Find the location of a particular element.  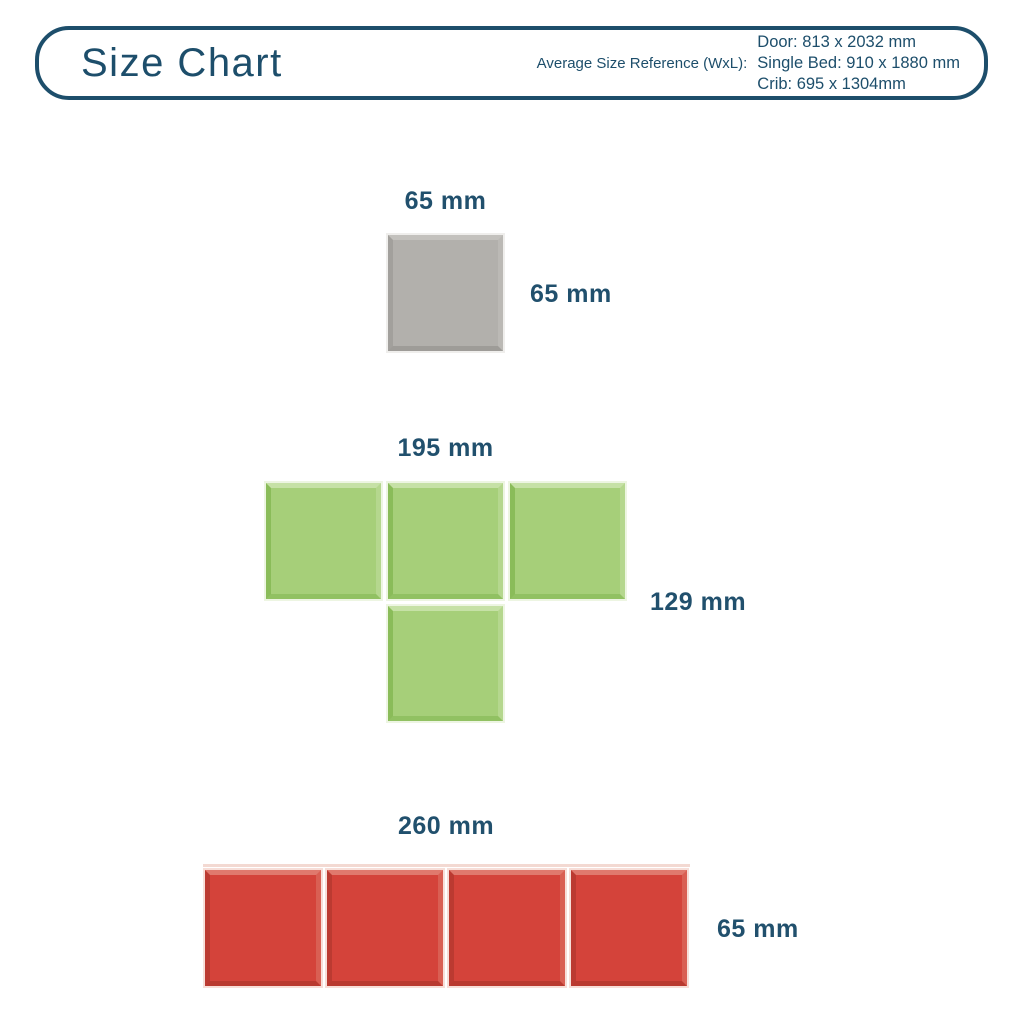

green-height-label: 129 mm is located at coordinates (698, 602).